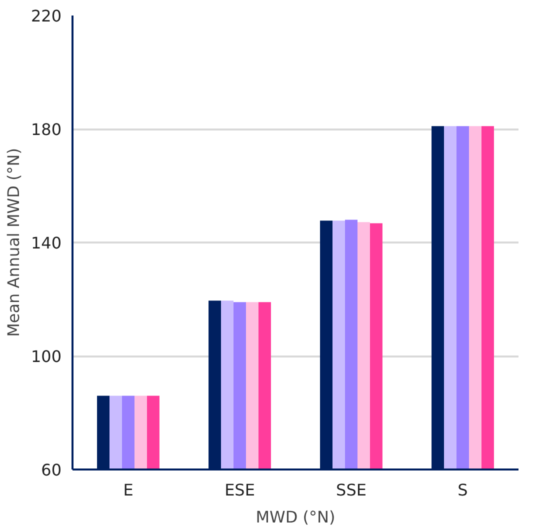 Image resolution: width=533 pixels, height=529 pixels. What do you see at coordinates (296, 517) in the screenshot?
I see `x-axis-title: MWD (°N)` at bounding box center [296, 517].